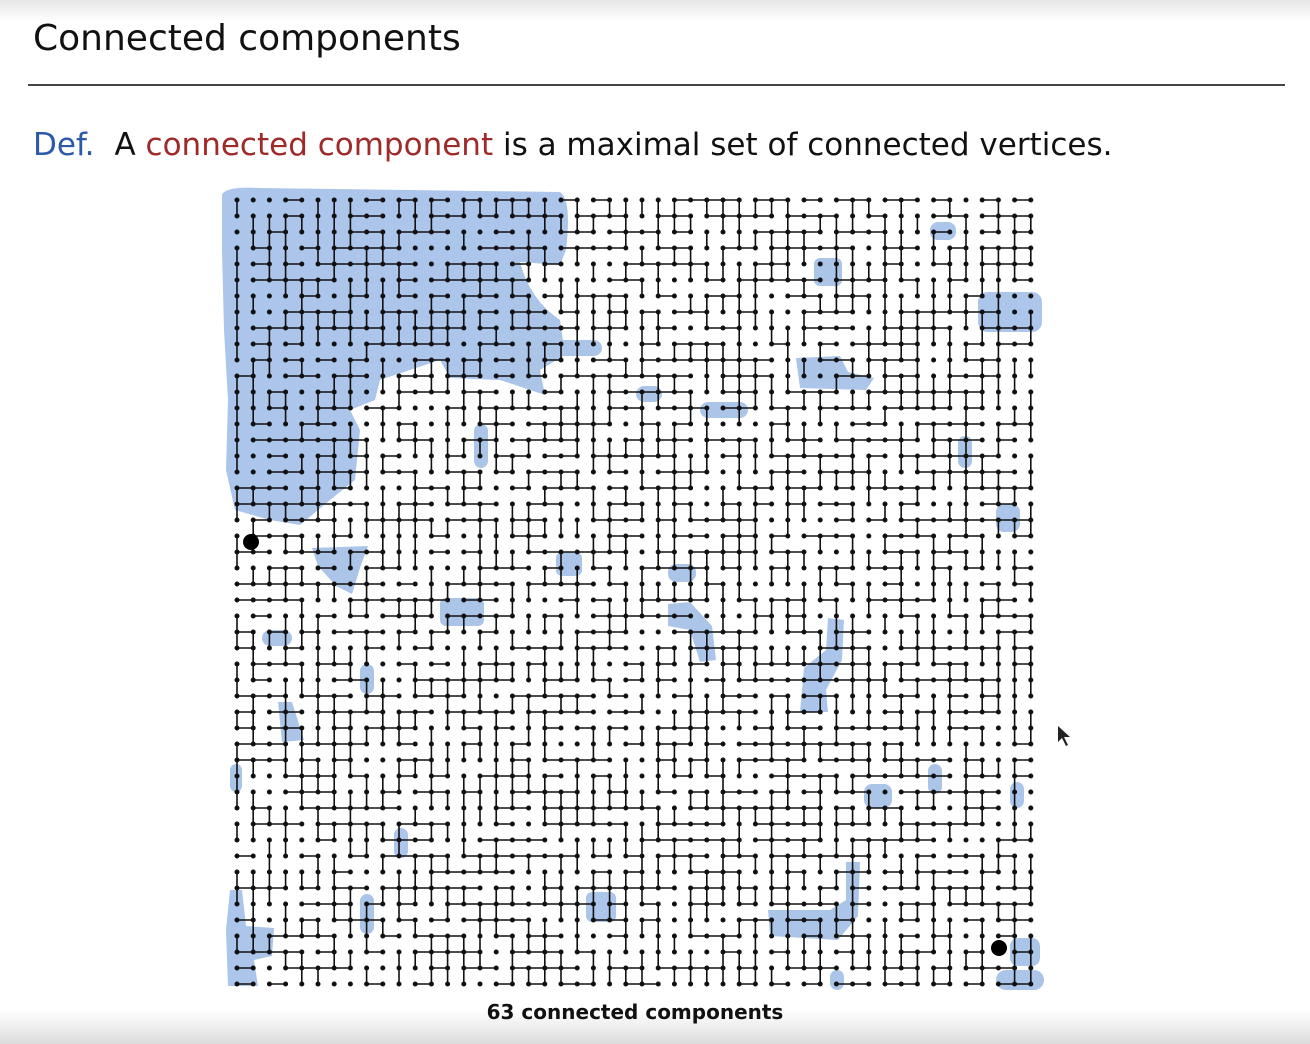 The height and width of the screenshot is (1044, 1310). Describe the element at coordinates (807, 145) in the screenshot. I see `def-rest: is a maximal set of connected vertices.` at that location.